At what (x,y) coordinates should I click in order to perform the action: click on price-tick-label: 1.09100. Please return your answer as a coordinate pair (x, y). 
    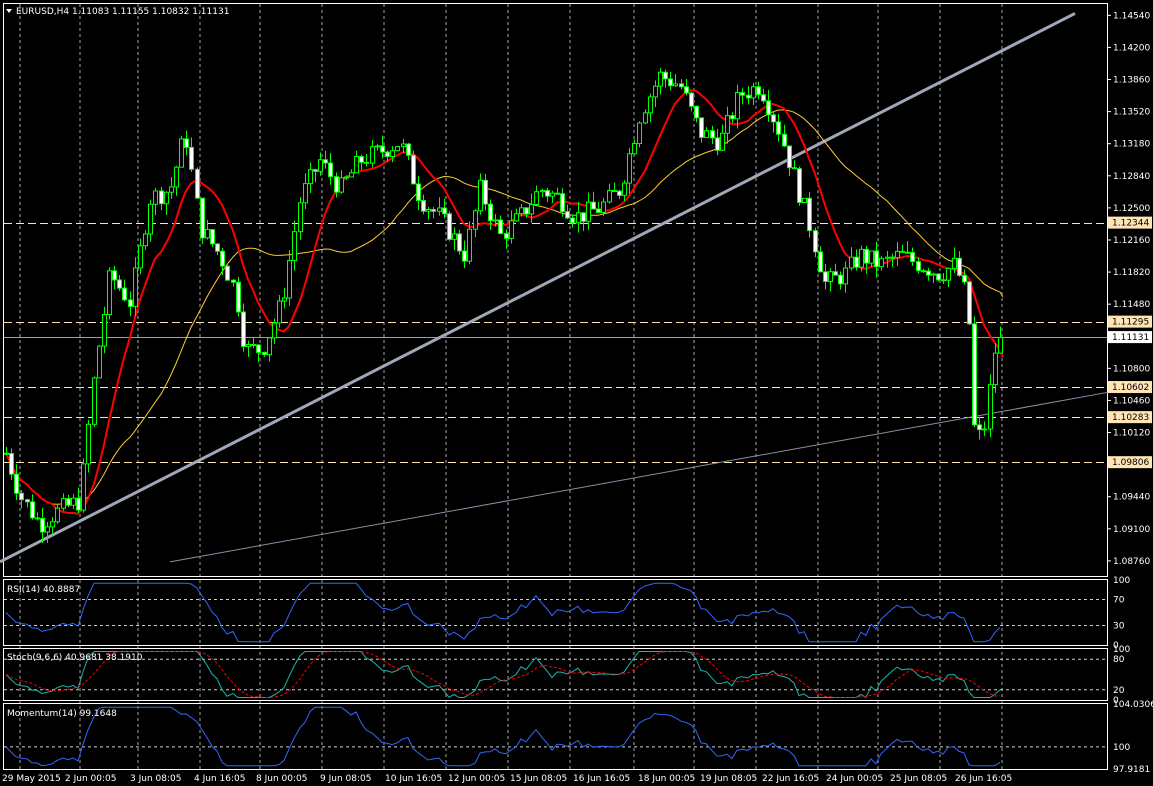
    Looking at the image, I should click on (1131, 530).